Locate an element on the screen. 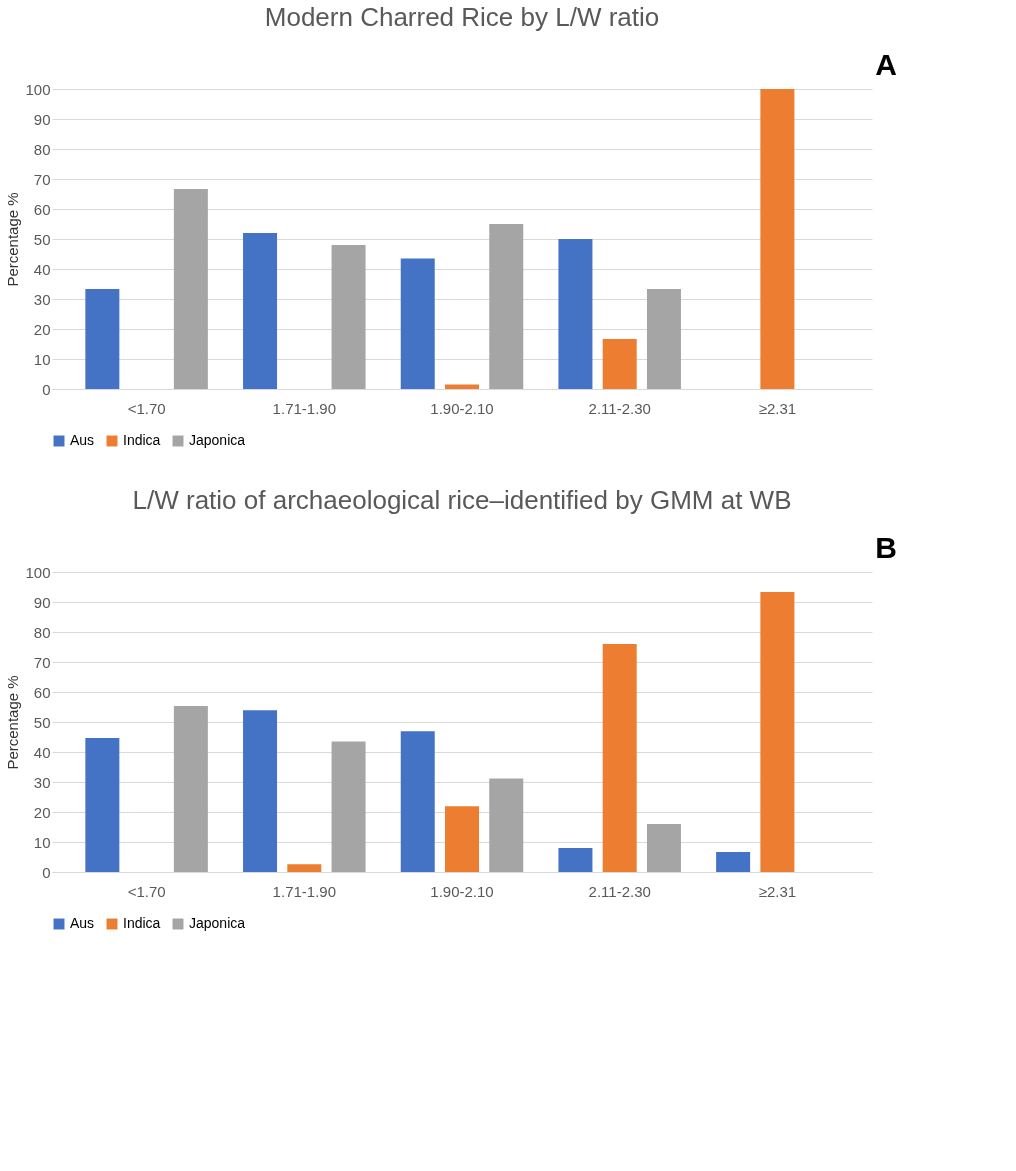 This screenshot has width=1016, height=1171. chart-title: L/W ratio of archaeological rice–identified by GMM at WB is located at coordinates (462, 500).